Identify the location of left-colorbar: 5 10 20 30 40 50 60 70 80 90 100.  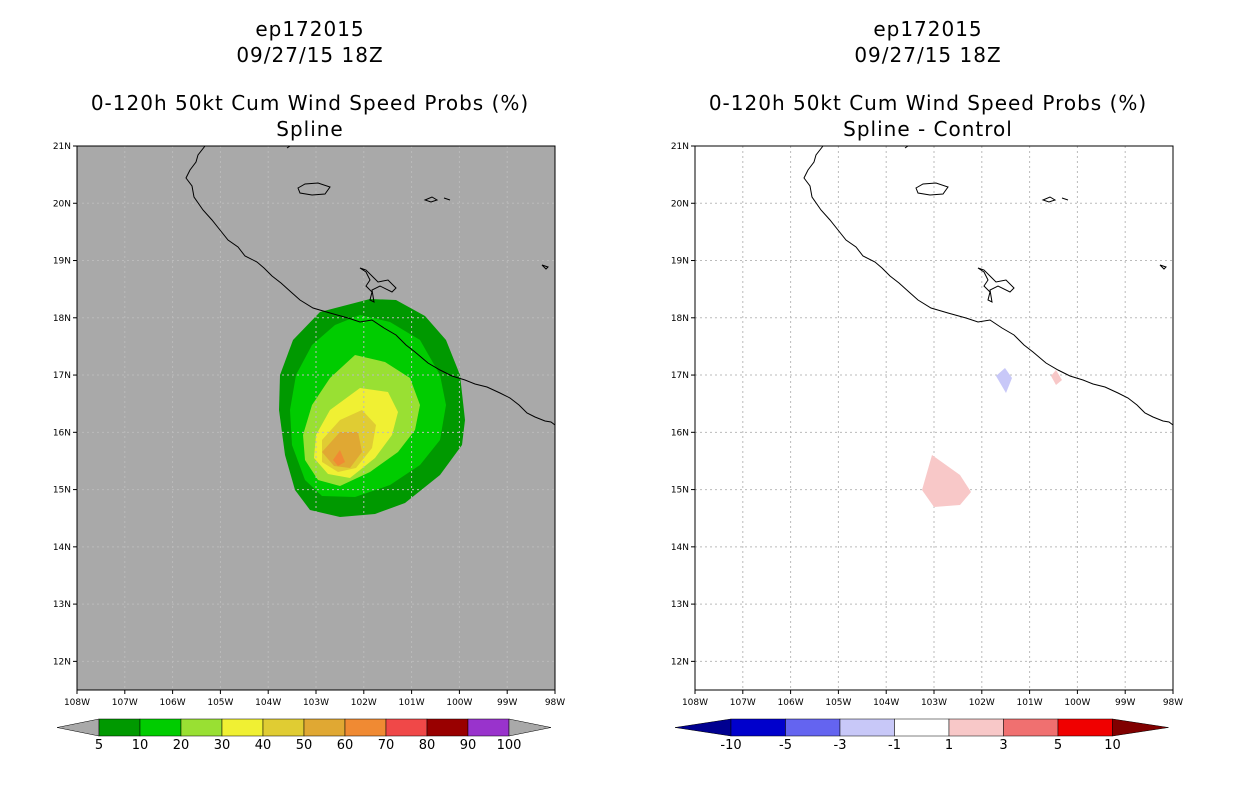
(304, 735).